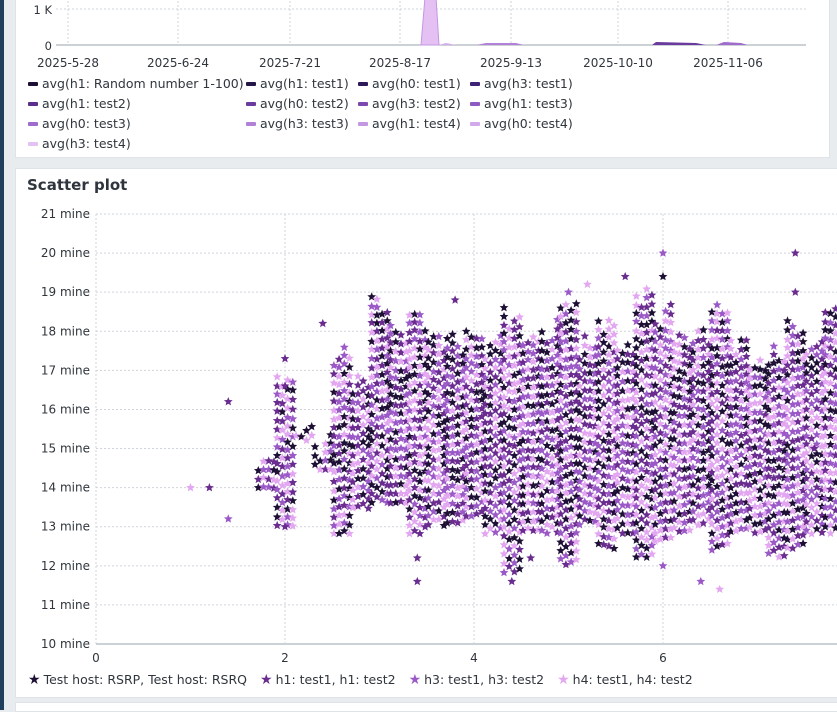  I want to click on legend-item: avg(h1: test3), so click(535, 103).